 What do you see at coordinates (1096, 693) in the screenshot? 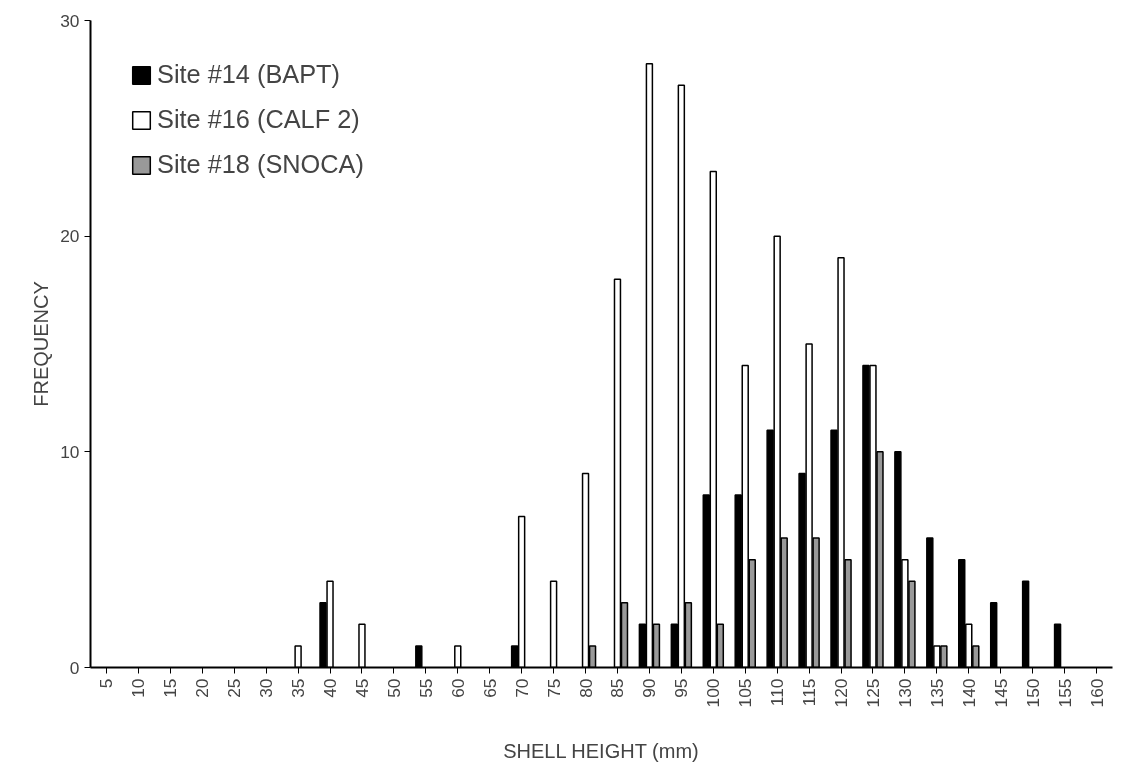
I see `x-tick-label: 160` at bounding box center [1096, 693].